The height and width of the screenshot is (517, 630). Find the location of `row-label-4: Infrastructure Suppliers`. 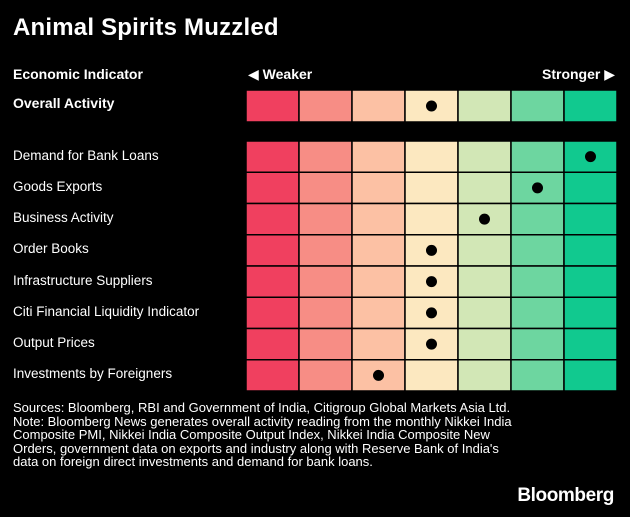

row-label-4: Infrastructure Suppliers is located at coordinates (83, 280).